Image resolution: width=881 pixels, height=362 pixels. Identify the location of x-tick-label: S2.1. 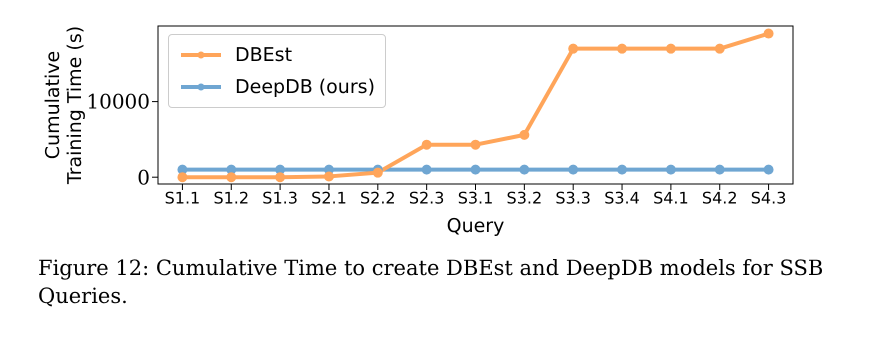
(329, 198).